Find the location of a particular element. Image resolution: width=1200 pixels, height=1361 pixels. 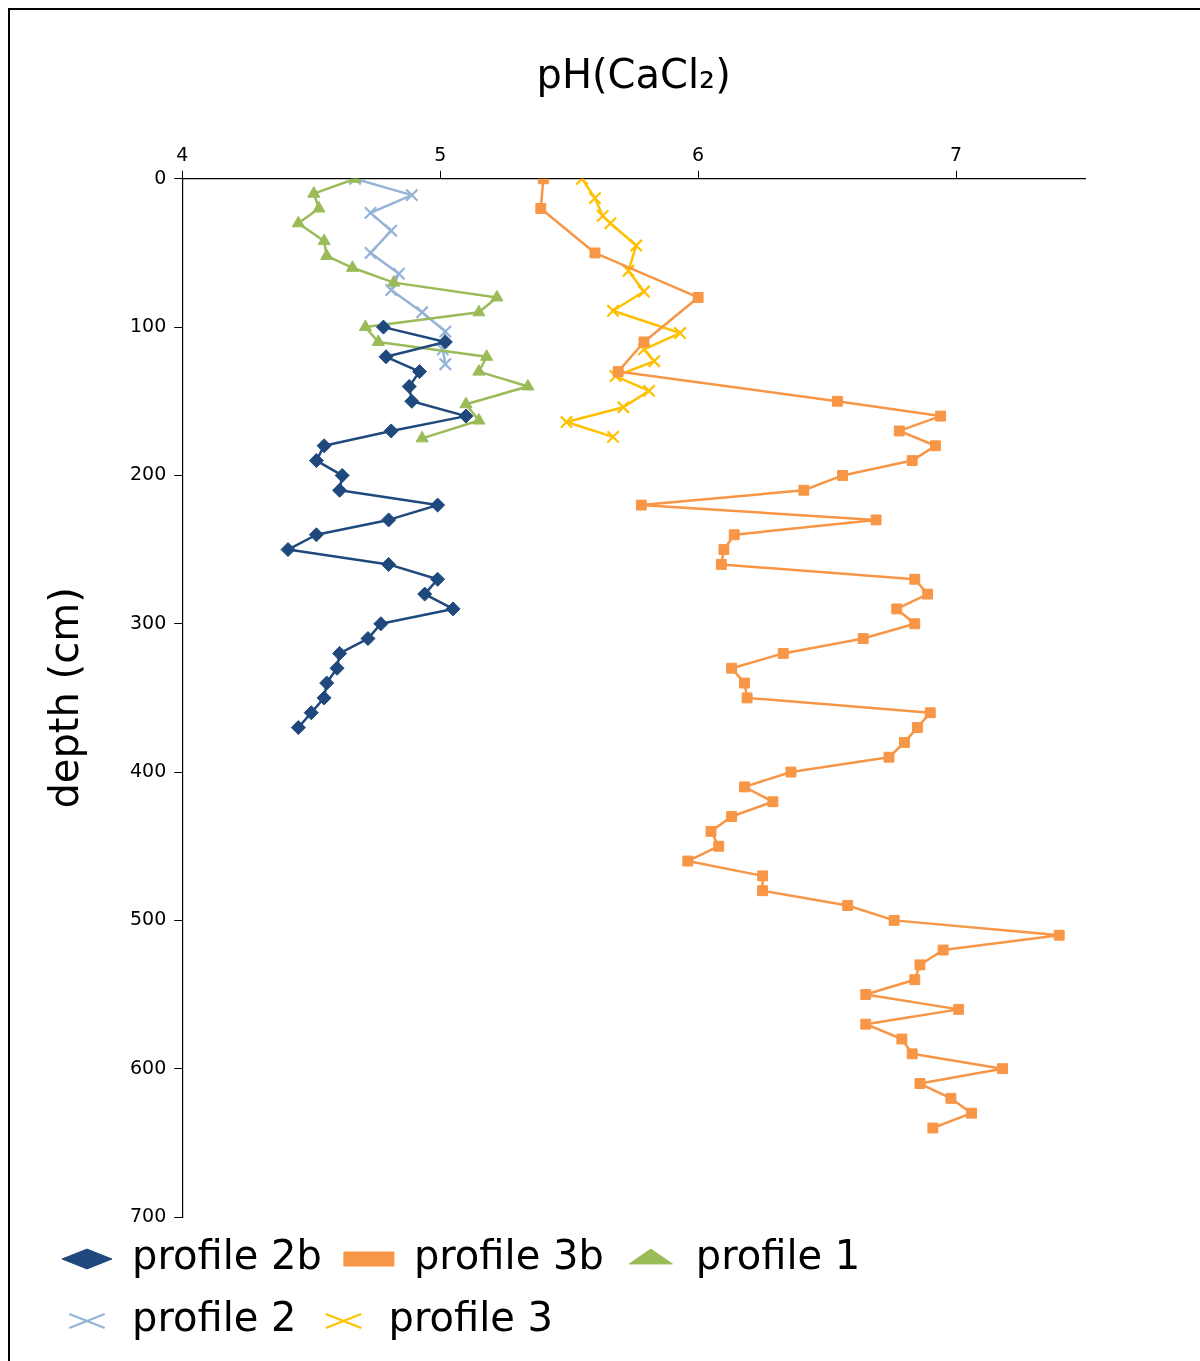

y-tick-label: 0 is located at coordinates (160, 176).